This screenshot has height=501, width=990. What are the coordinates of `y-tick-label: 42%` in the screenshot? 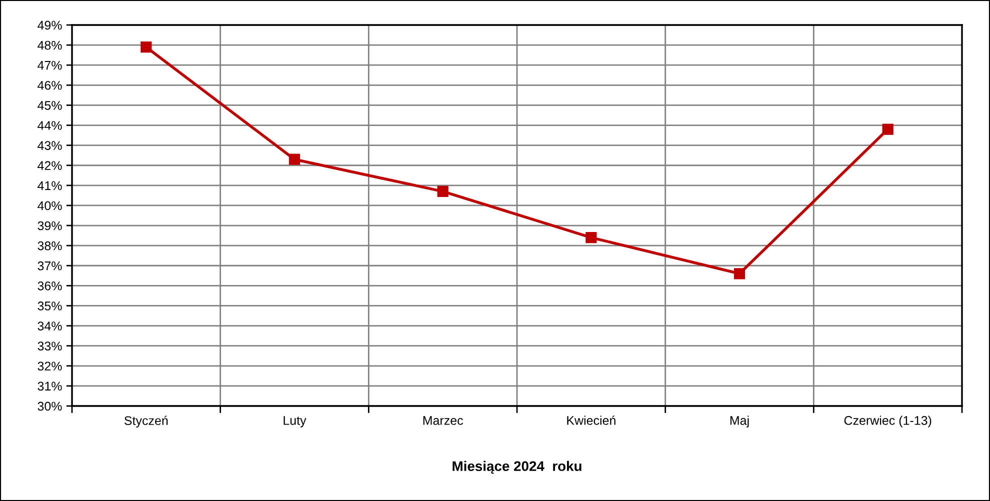 It's located at (50, 165).